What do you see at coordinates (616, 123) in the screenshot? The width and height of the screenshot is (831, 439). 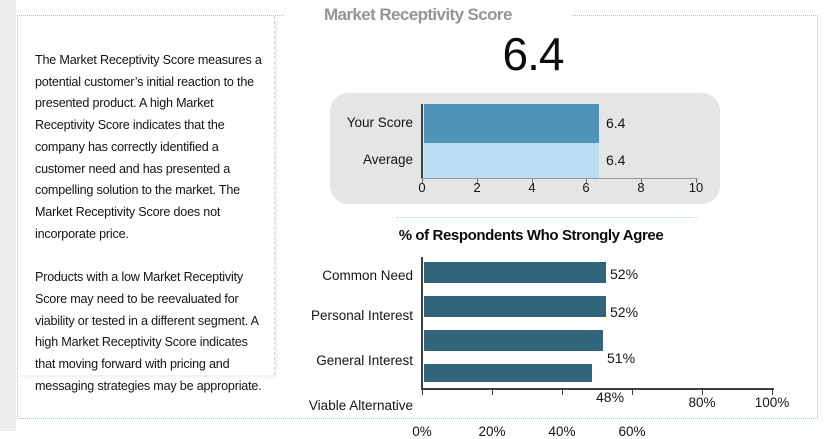 I see `score-chart-value-label-your-score: 6.4` at bounding box center [616, 123].